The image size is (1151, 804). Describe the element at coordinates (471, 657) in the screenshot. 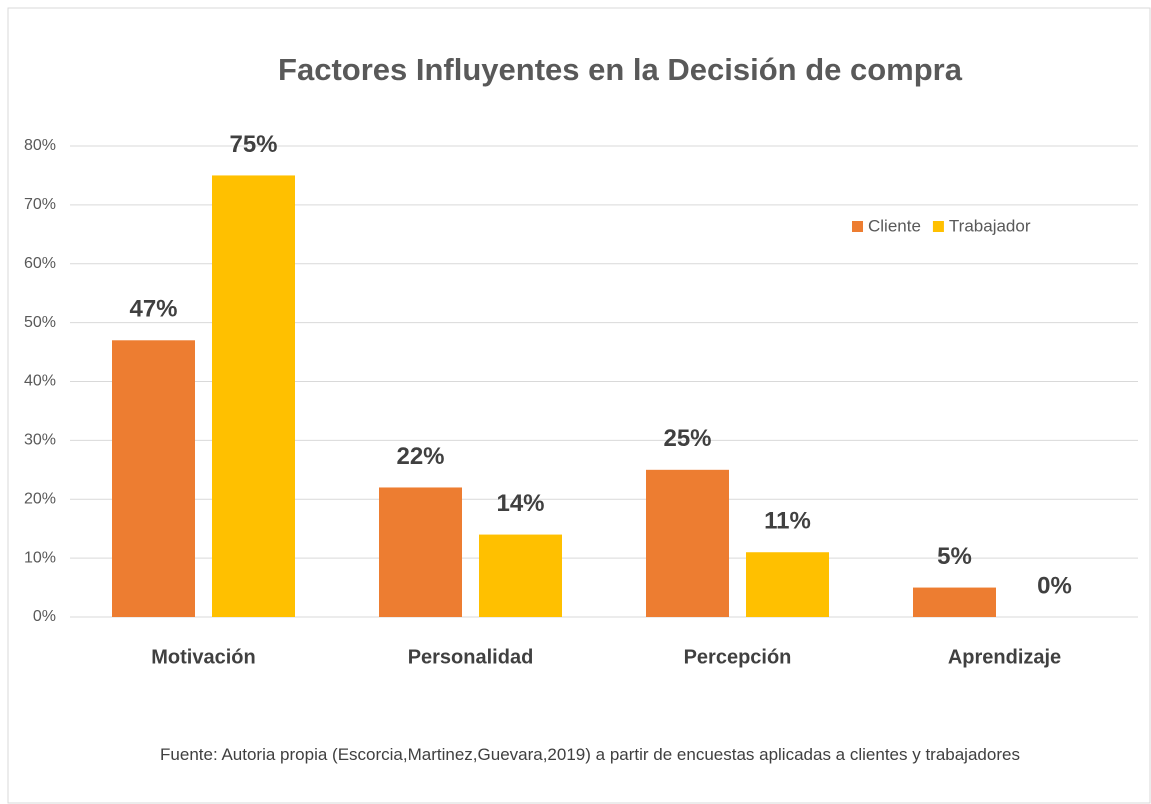

I see `x-tick-label: Personalidad` at that location.